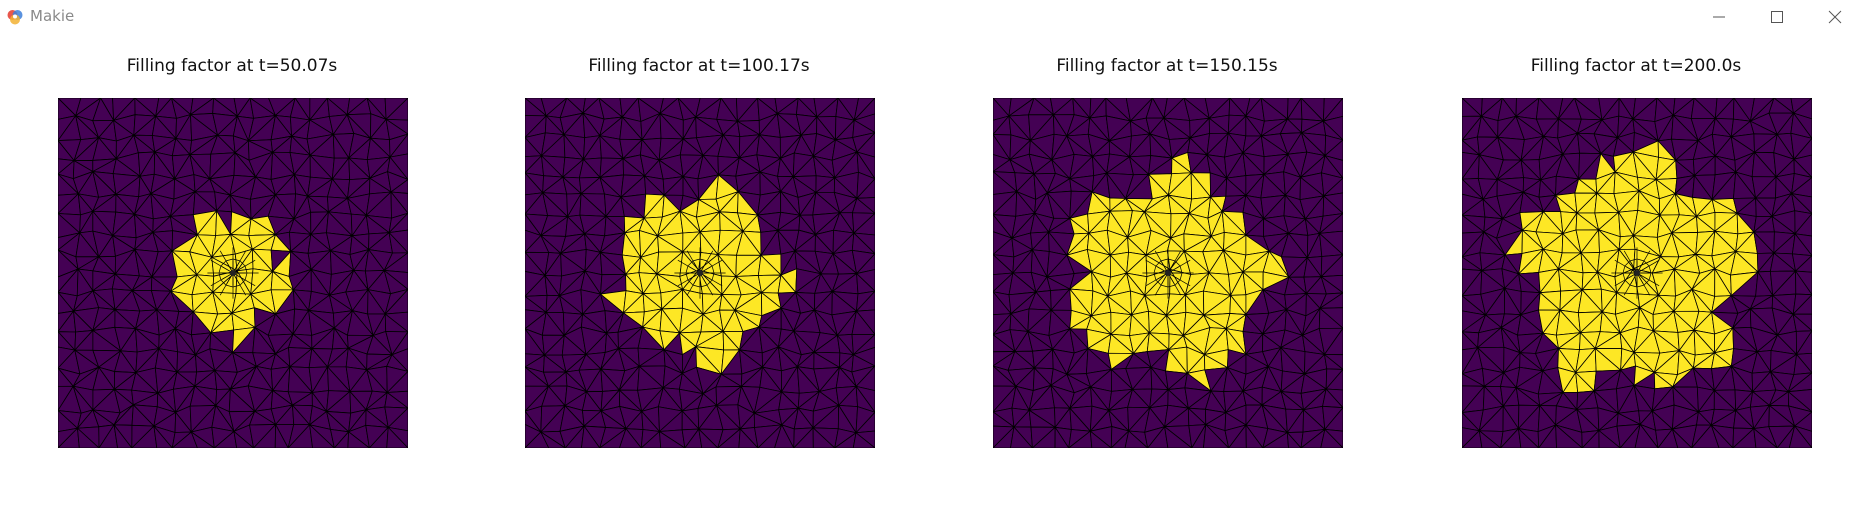 The image size is (1860, 508). I want to click on panel-title: Filling factor at t=150.15s, so click(1167, 66).